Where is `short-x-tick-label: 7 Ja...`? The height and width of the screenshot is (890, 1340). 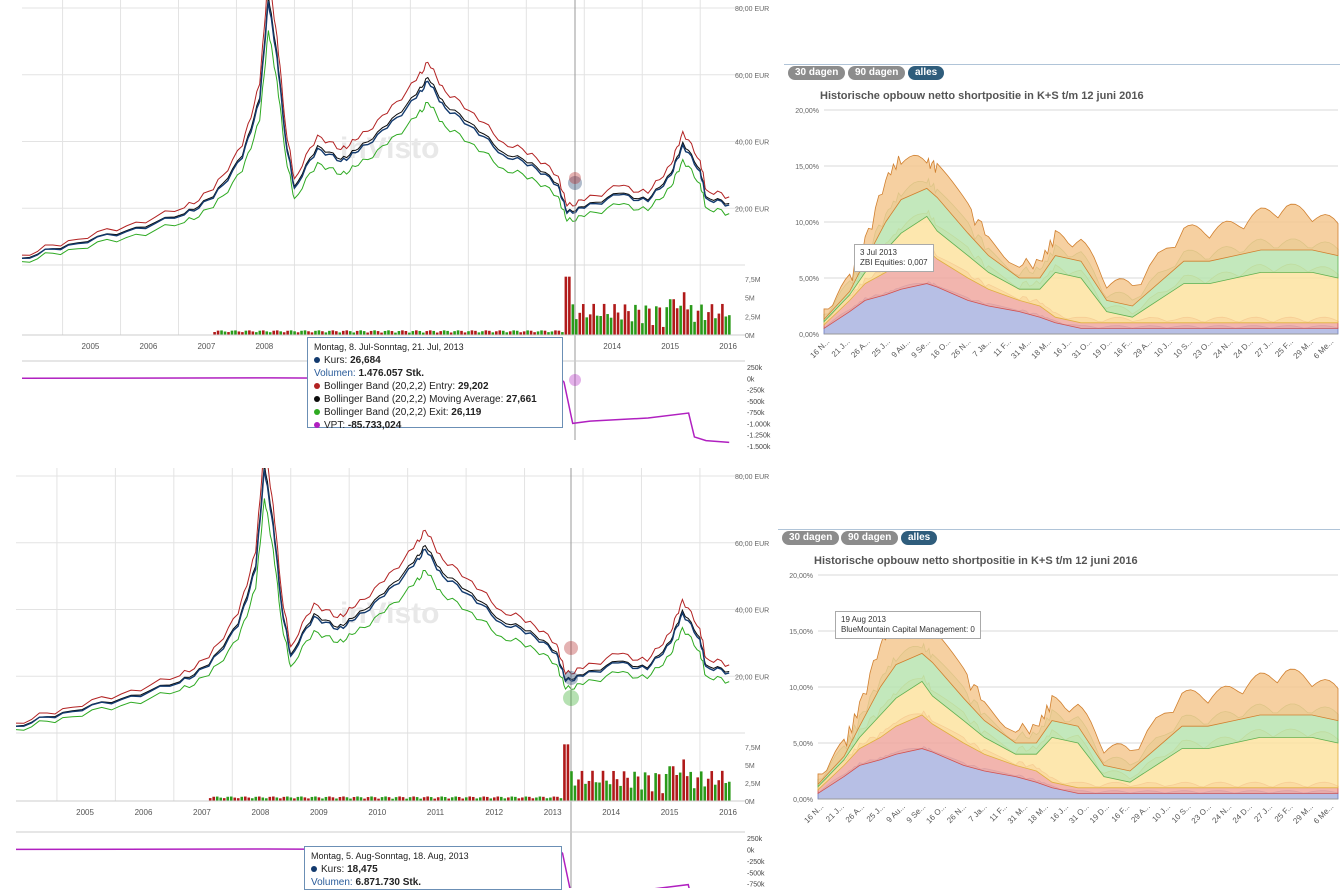 short-x-tick-label: 7 Ja... is located at coordinates (978, 813).